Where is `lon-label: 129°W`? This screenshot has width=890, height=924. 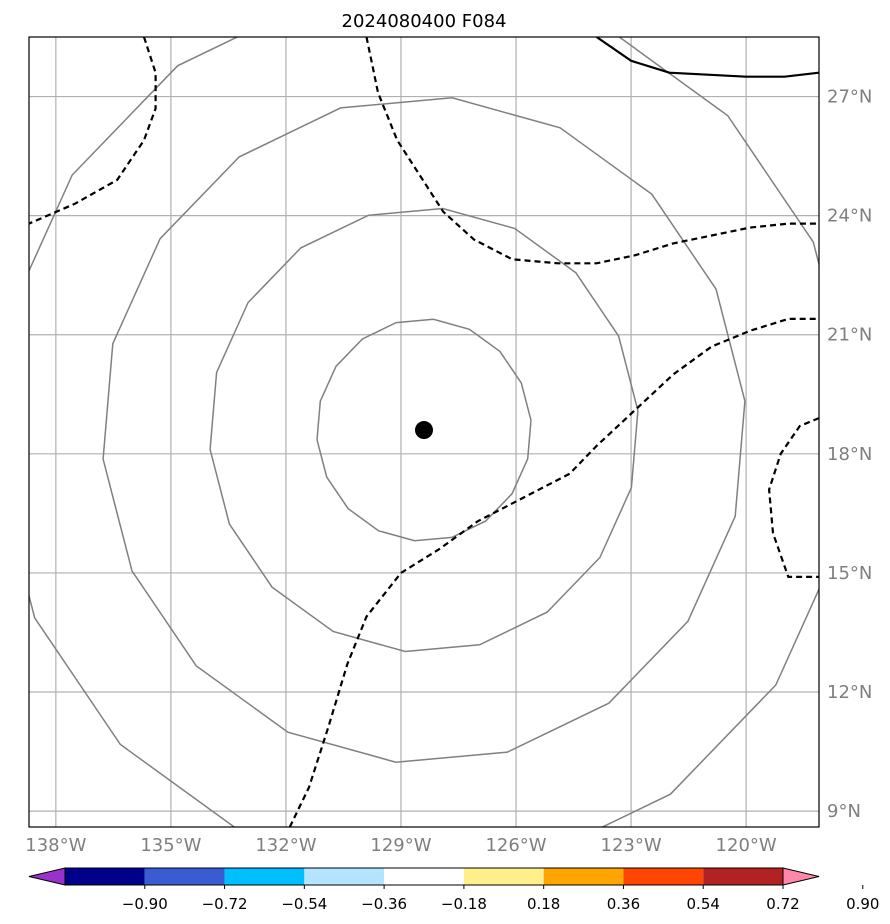
lon-label: 129°W is located at coordinates (400, 845).